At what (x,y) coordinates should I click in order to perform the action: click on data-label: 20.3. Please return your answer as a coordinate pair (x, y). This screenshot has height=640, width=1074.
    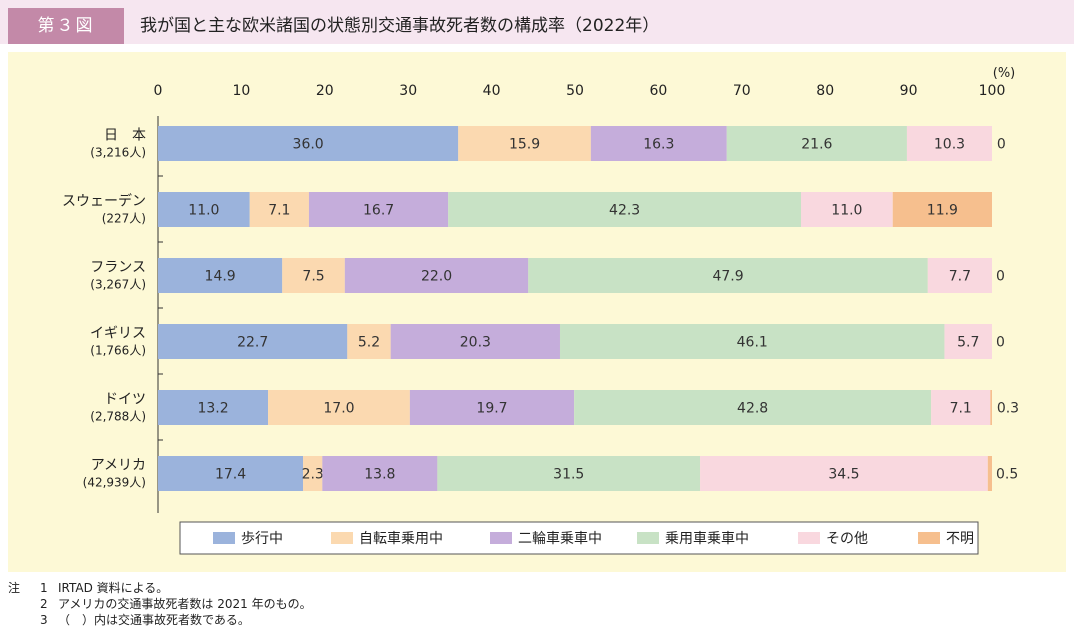
    Looking at the image, I should click on (475, 343).